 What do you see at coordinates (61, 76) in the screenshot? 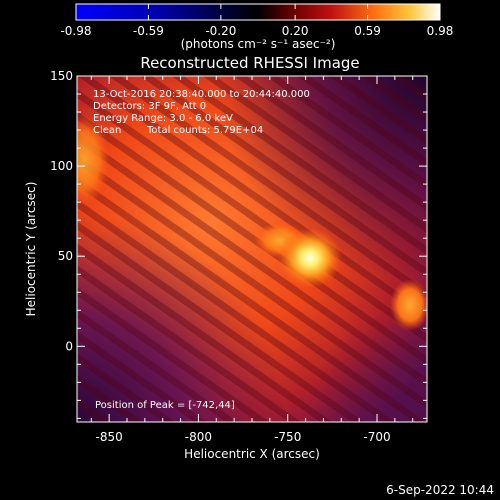
I see `y-tick-label: 150` at bounding box center [61, 76].